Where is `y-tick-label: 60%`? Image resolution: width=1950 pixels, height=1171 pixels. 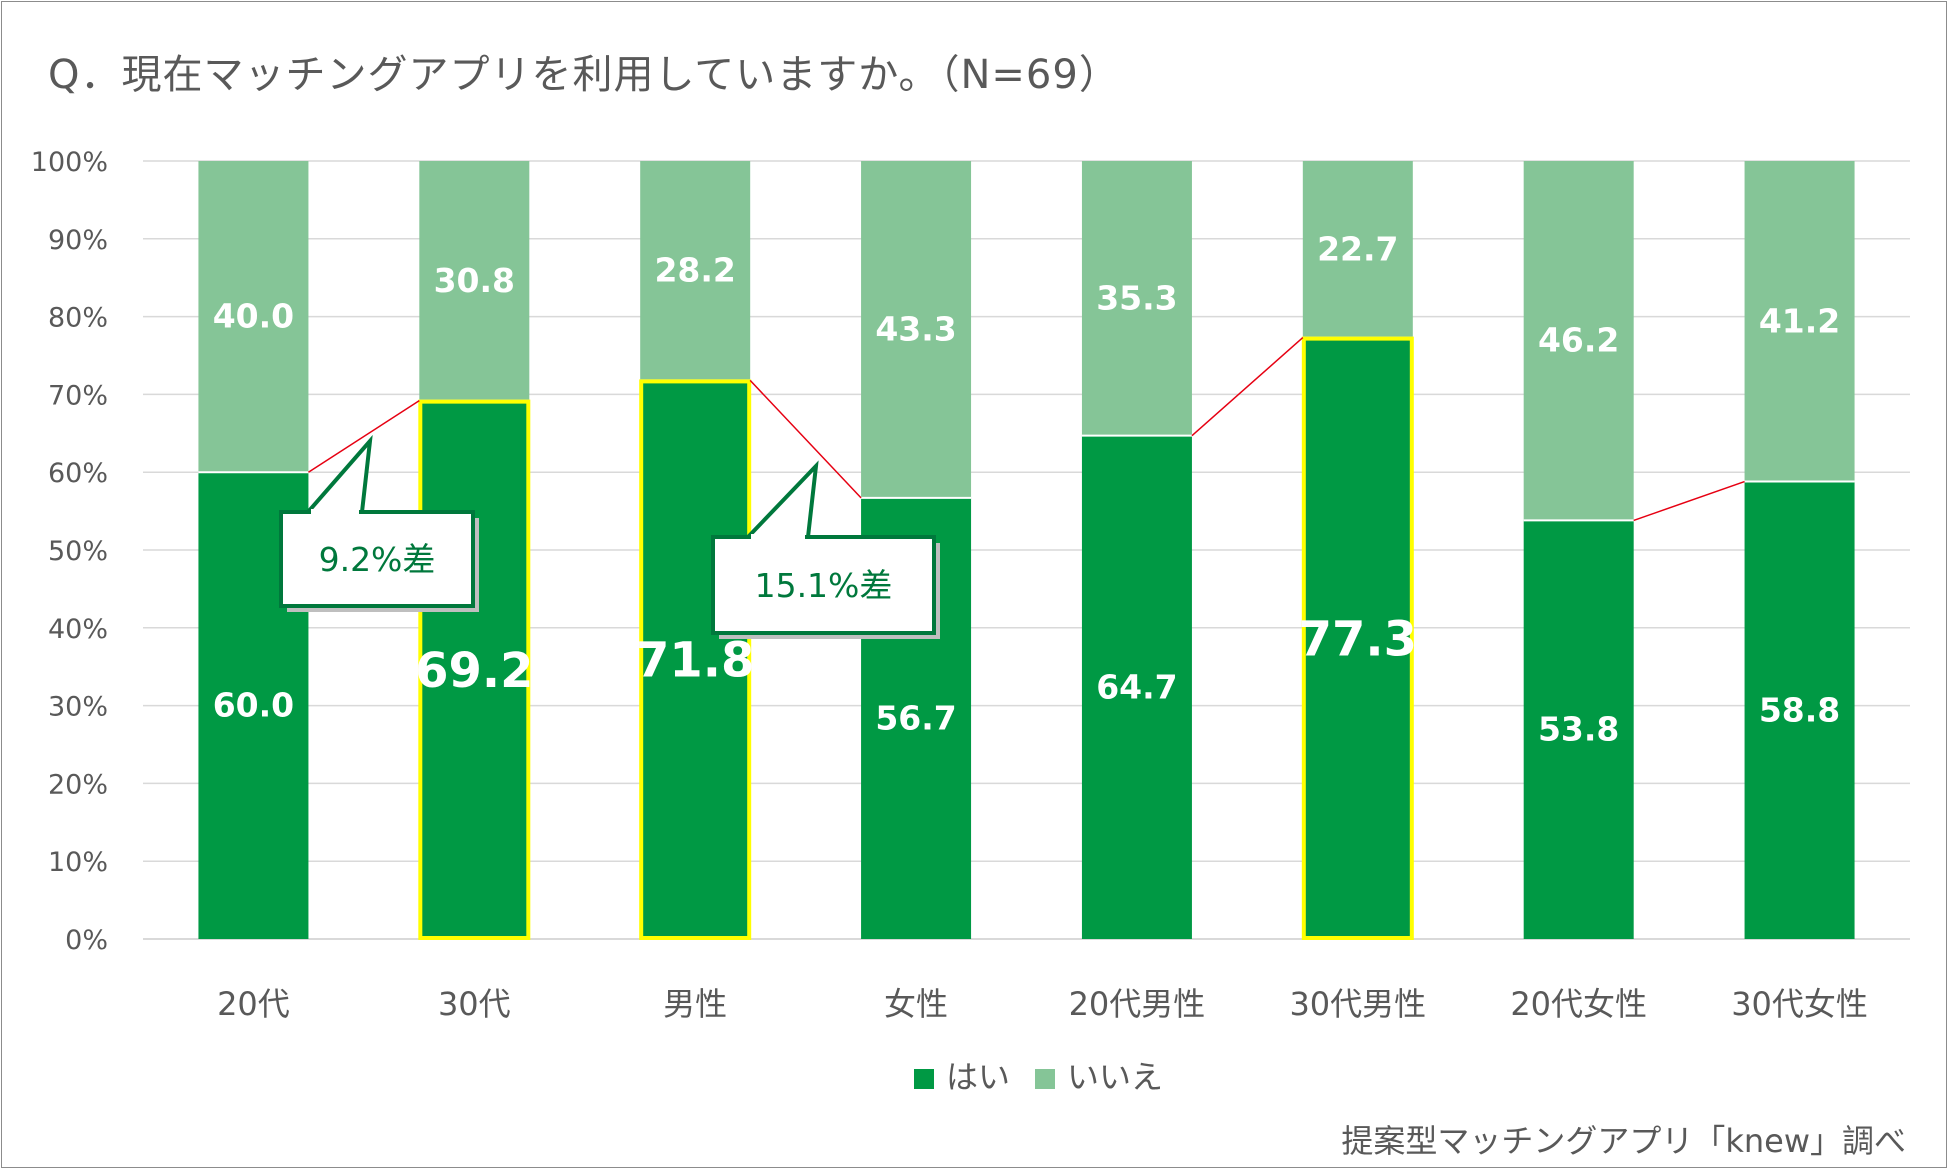
y-tick-label: 60% is located at coordinates (78, 473).